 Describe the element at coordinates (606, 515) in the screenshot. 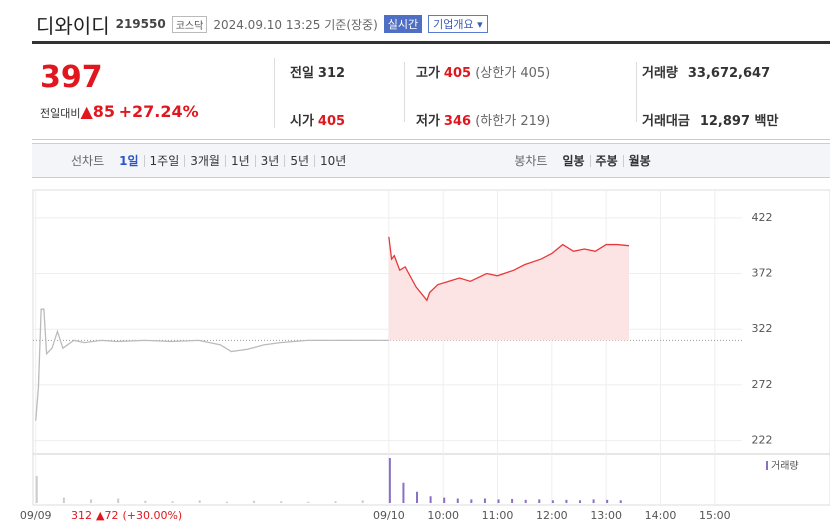

I see `x-tick-label: 13:00` at that location.